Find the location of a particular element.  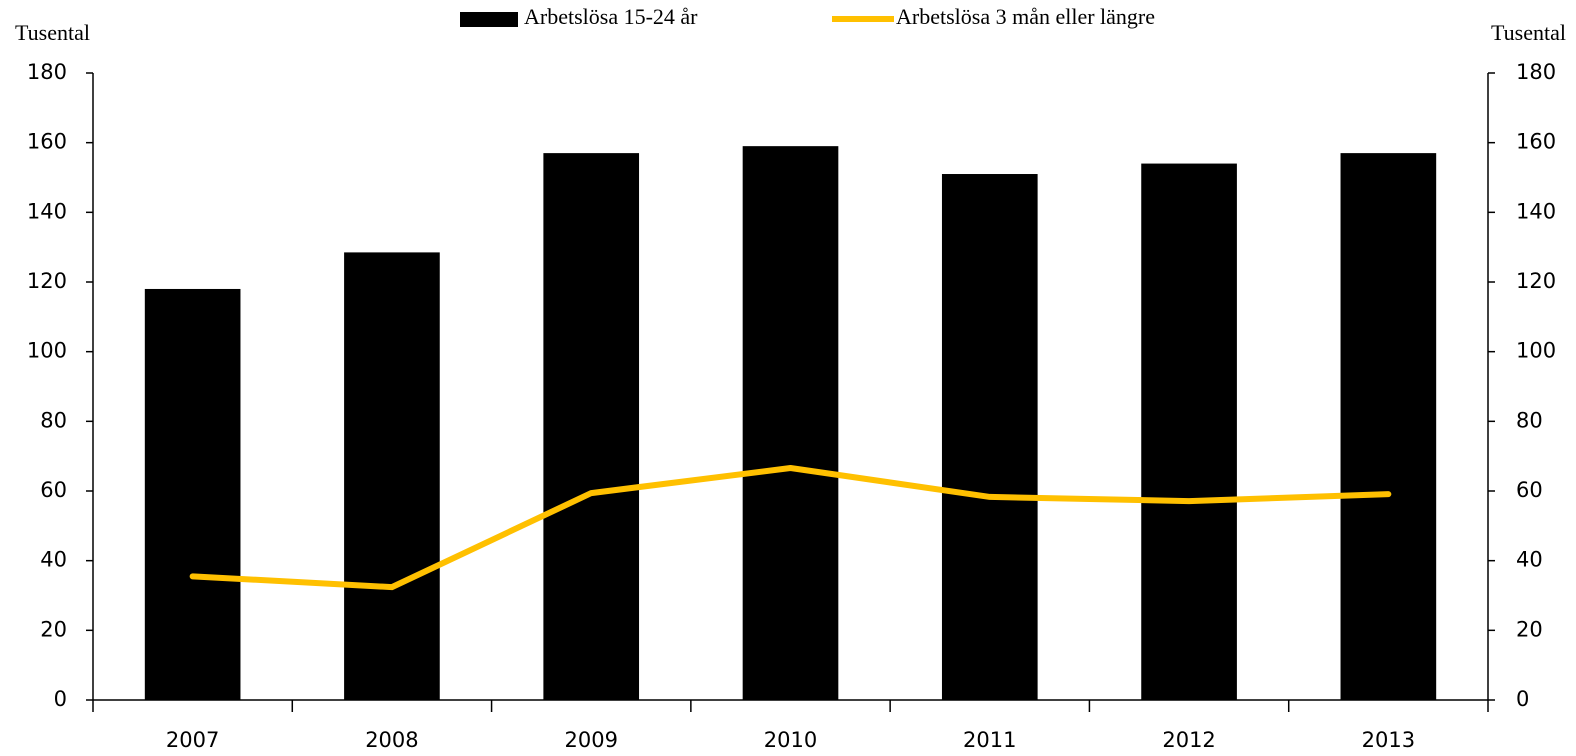

line is located at coordinates (790, 528).